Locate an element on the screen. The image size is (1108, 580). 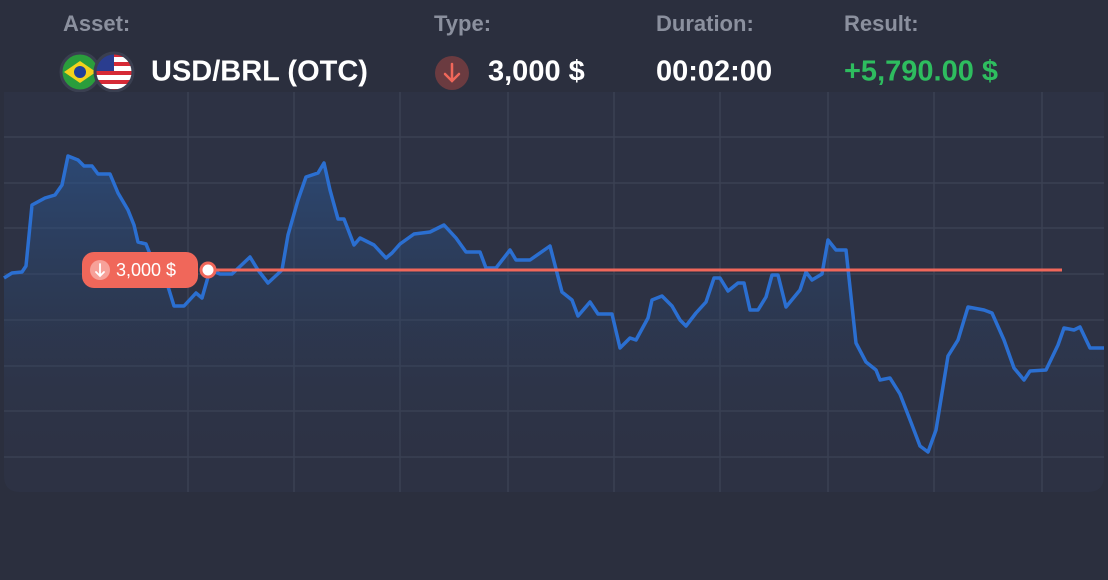
badge-amount: 3,000 $ is located at coordinates (146, 270).